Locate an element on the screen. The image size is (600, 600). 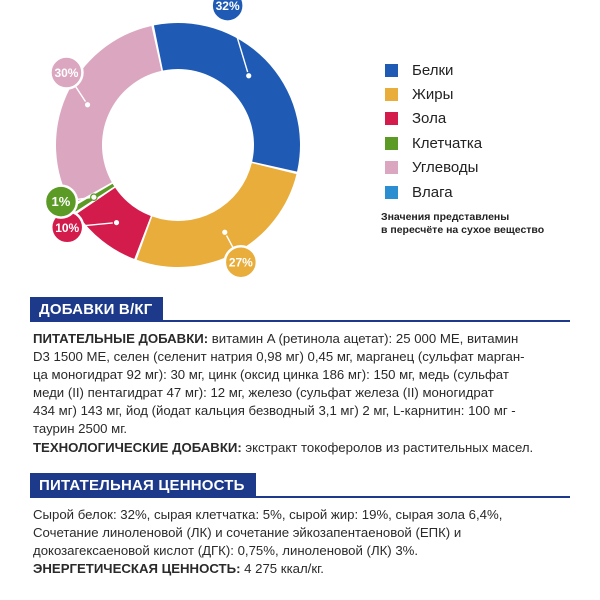
energy-line: ЭНЕРГЕТИЧЕСКАЯ ЦЕННОСТЬ: 4 275 ккал/кг. is located at coordinates (305, 569).